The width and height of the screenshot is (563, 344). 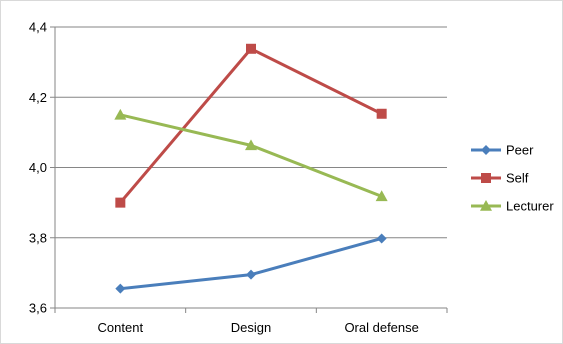 I want to click on legend-label-self: Self, so click(x=517, y=178).